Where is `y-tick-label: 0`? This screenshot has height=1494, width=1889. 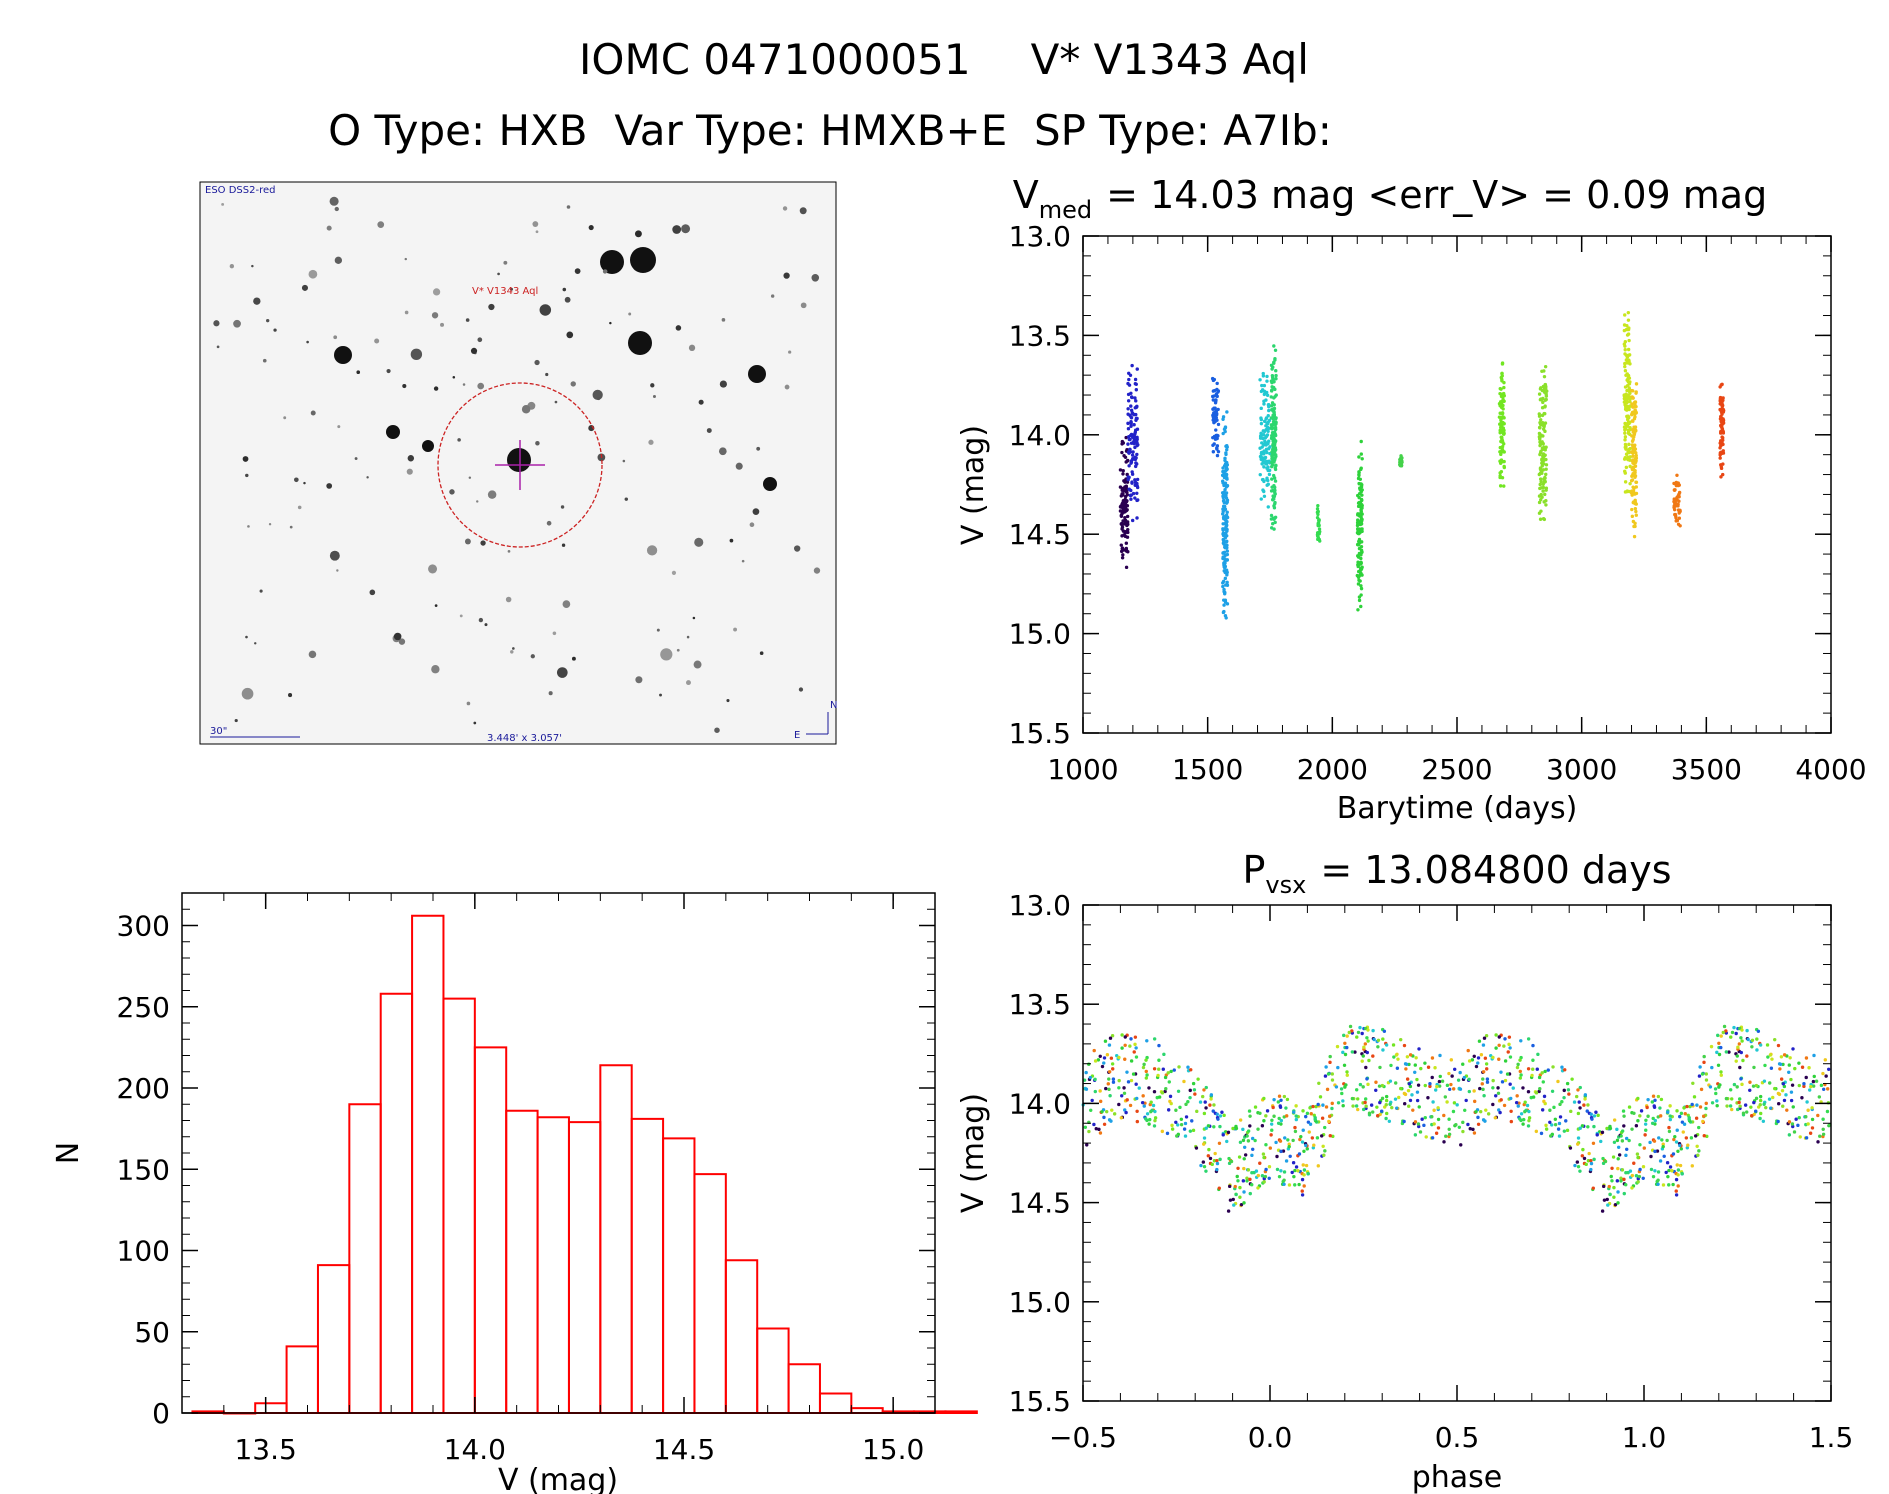
y-tick-label: 0 is located at coordinates (161, 1413).